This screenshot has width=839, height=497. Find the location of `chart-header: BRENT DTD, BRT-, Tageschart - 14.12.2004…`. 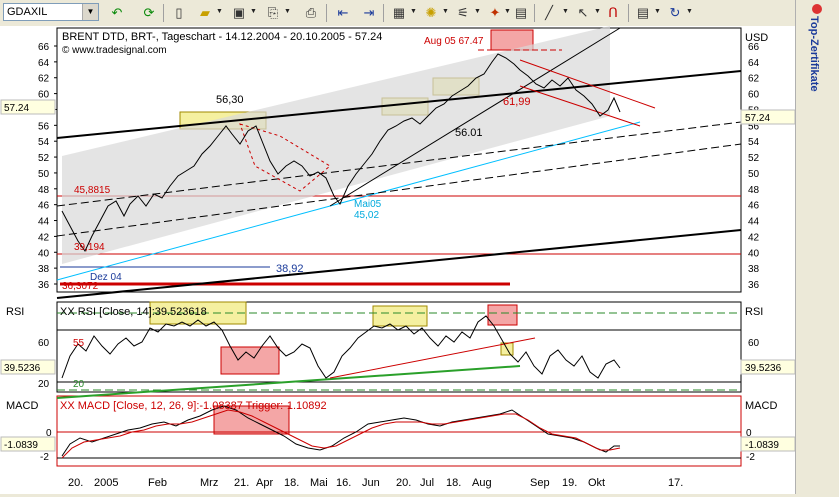

chart-header: BRENT DTD, BRT-, Tageschart - 14.12.2004… is located at coordinates (222, 37).